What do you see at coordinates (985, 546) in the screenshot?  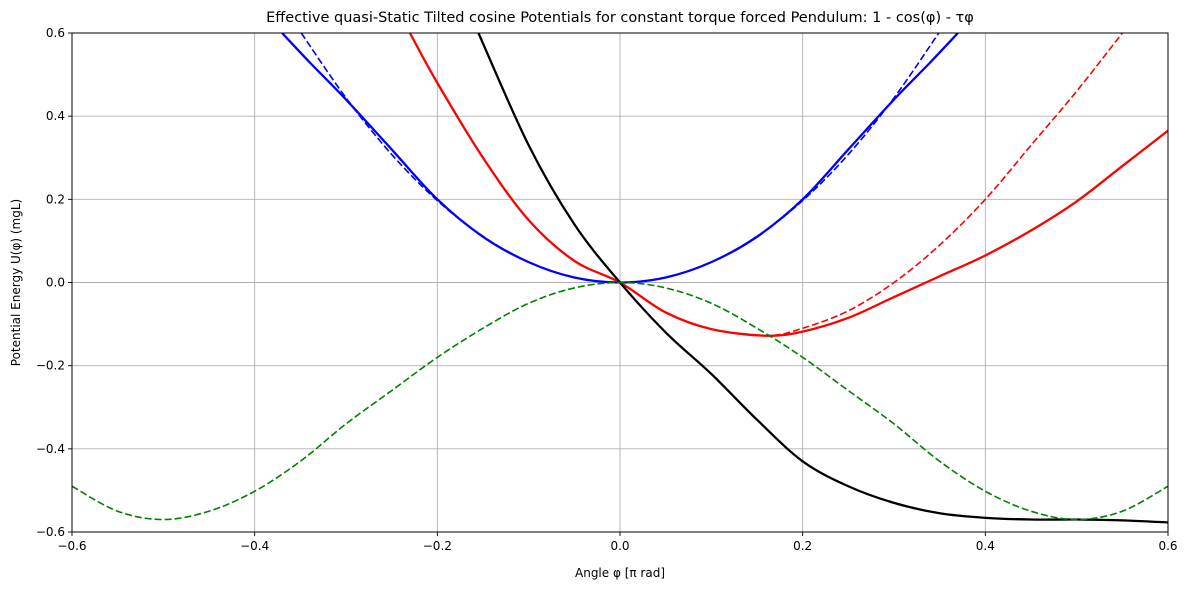 I see `x-tick-label: 0.4` at bounding box center [985, 546].